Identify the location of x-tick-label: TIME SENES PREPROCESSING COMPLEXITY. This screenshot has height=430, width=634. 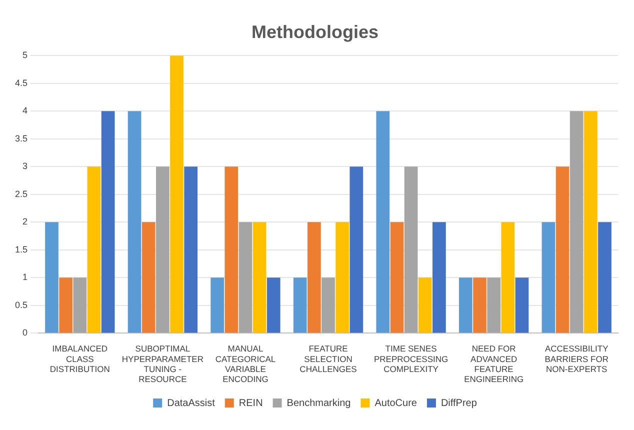
(411, 359).